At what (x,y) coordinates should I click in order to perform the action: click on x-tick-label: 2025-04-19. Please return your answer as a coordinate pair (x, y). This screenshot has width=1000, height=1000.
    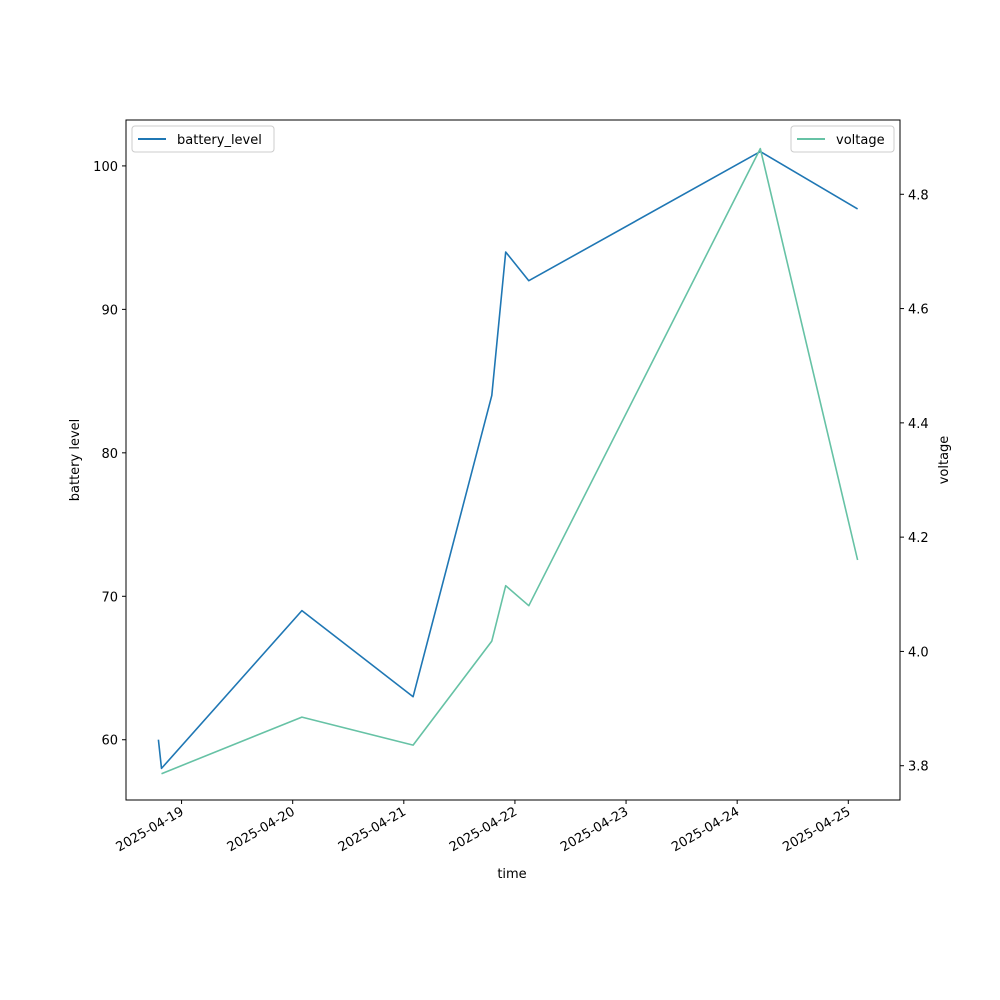
    Looking at the image, I should click on (150, 829).